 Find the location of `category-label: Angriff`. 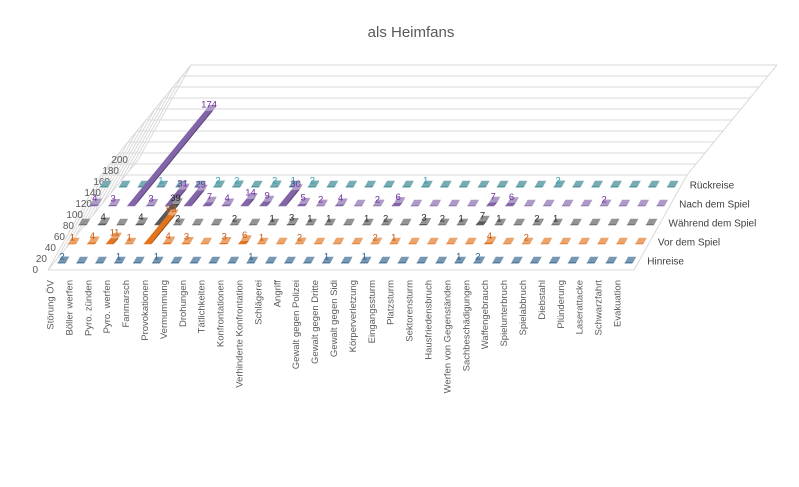

category-label: Angriff is located at coordinates (277, 294).